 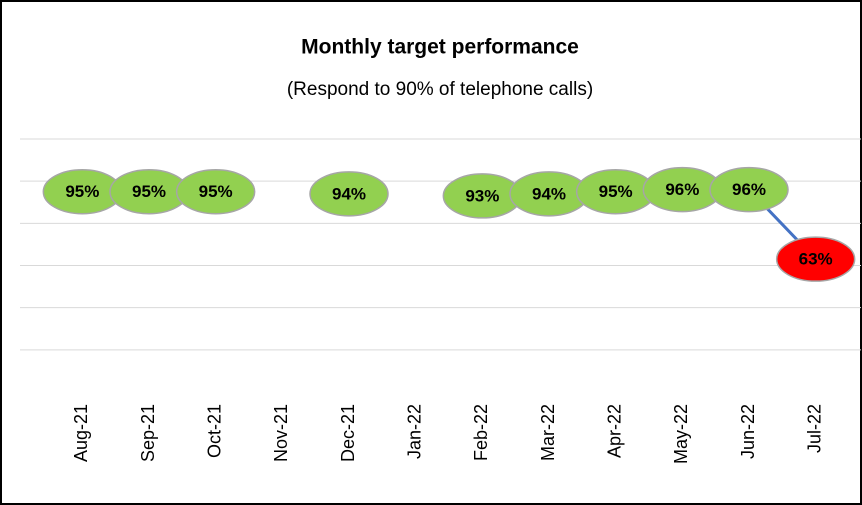 I want to click on x-tick-label: Nov-21, so click(x=281, y=433).